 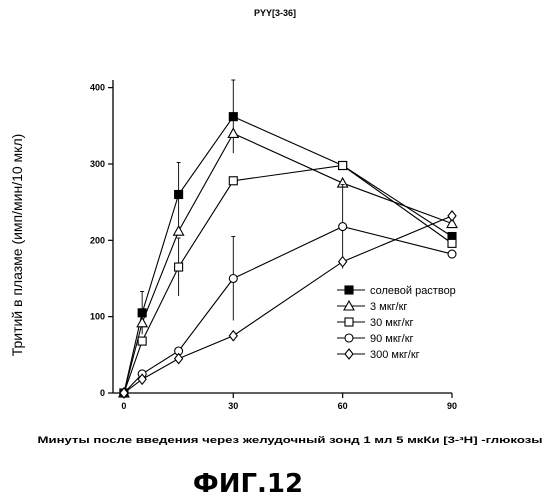 What do you see at coordinates (97, 164) in the screenshot?
I see `y-tick-label: 300` at bounding box center [97, 164].